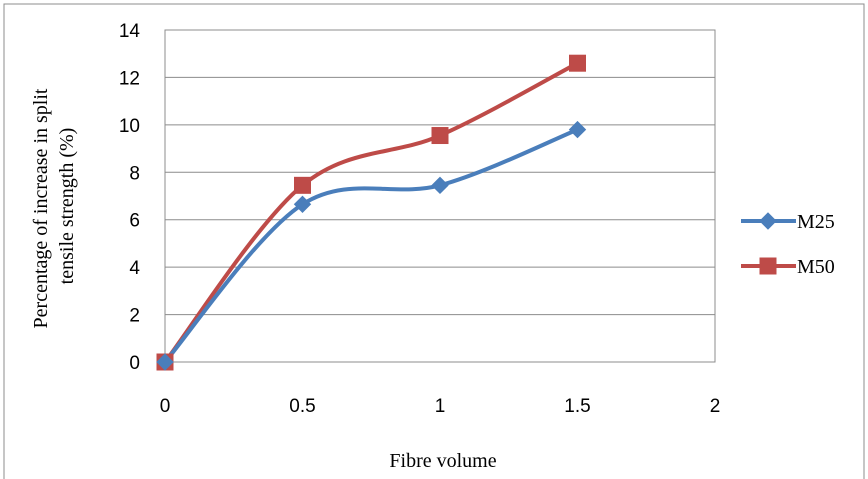  Describe the element at coordinates (165, 406) in the screenshot. I see `x-tick-label-0: 0` at that location.